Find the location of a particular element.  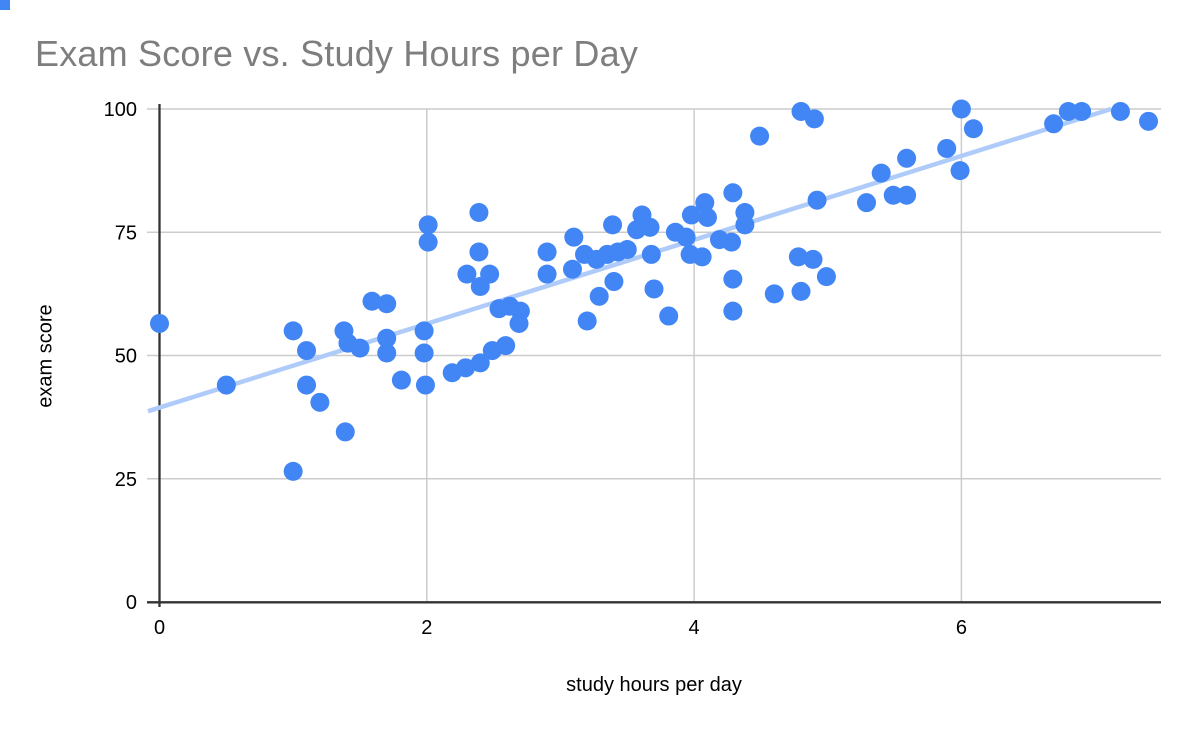

x-tick-label: 2 is located at coordinates (426, 628).